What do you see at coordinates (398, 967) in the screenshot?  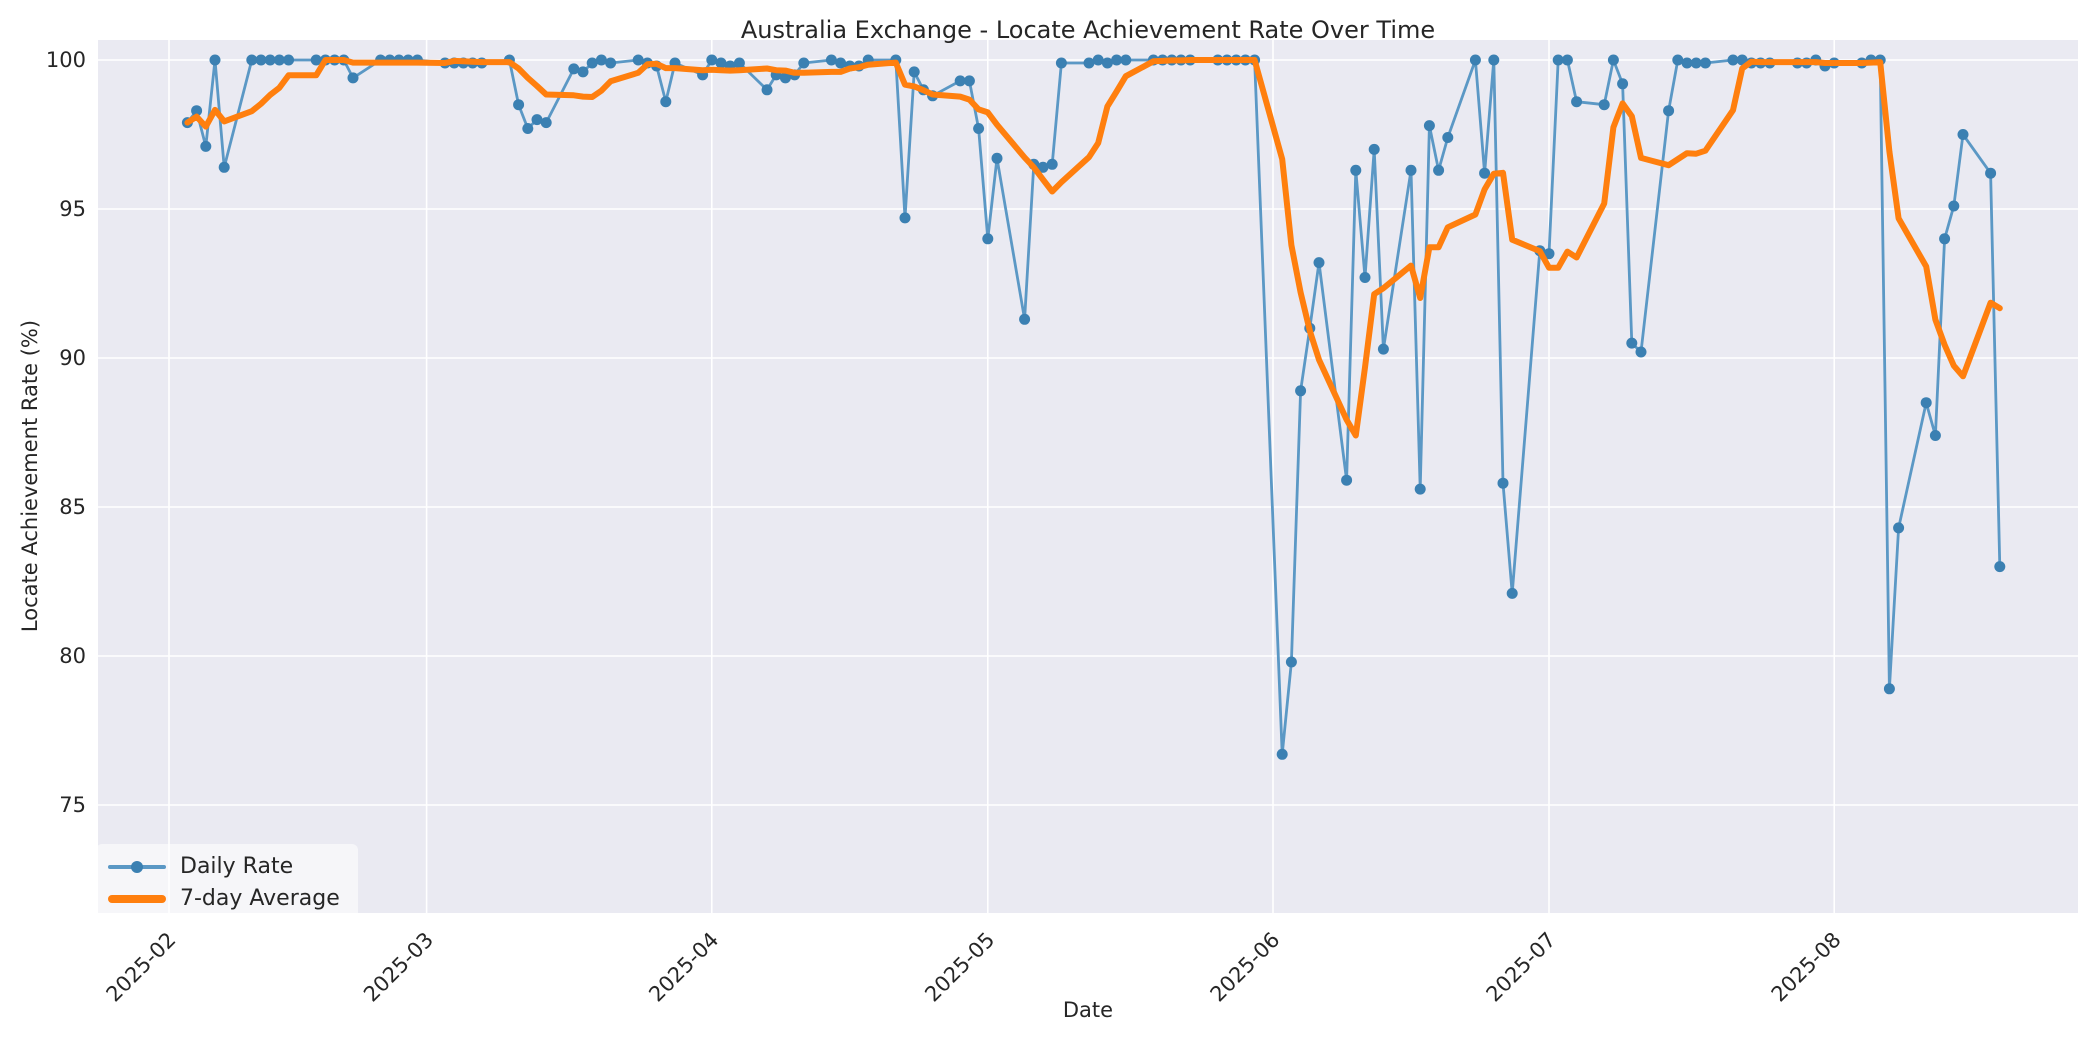 I see `x-tick-label: 2025-03` at bounding box center [398, 967].